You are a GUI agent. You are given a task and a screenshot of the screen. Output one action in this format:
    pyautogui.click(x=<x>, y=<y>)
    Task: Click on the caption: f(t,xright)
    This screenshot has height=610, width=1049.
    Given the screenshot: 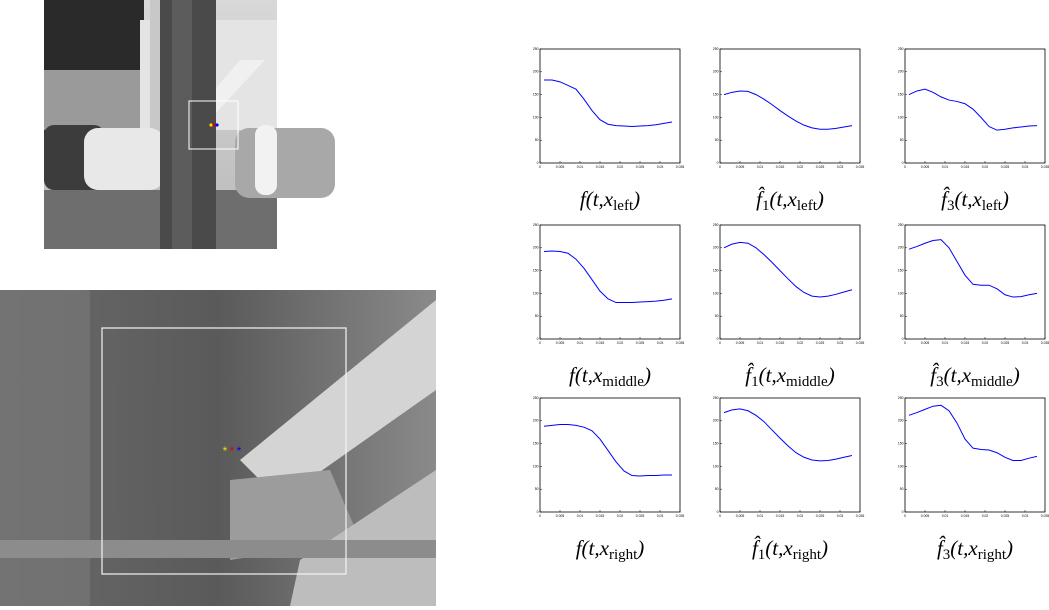 What is the action you would take?
    pyautogui.click(x=610, y=549)
    